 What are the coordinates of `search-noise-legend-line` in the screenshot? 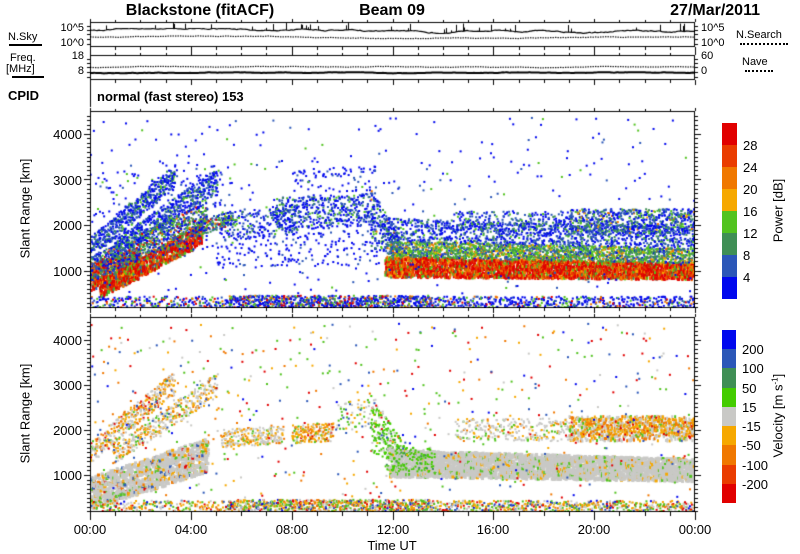 It's located at (764, 44).